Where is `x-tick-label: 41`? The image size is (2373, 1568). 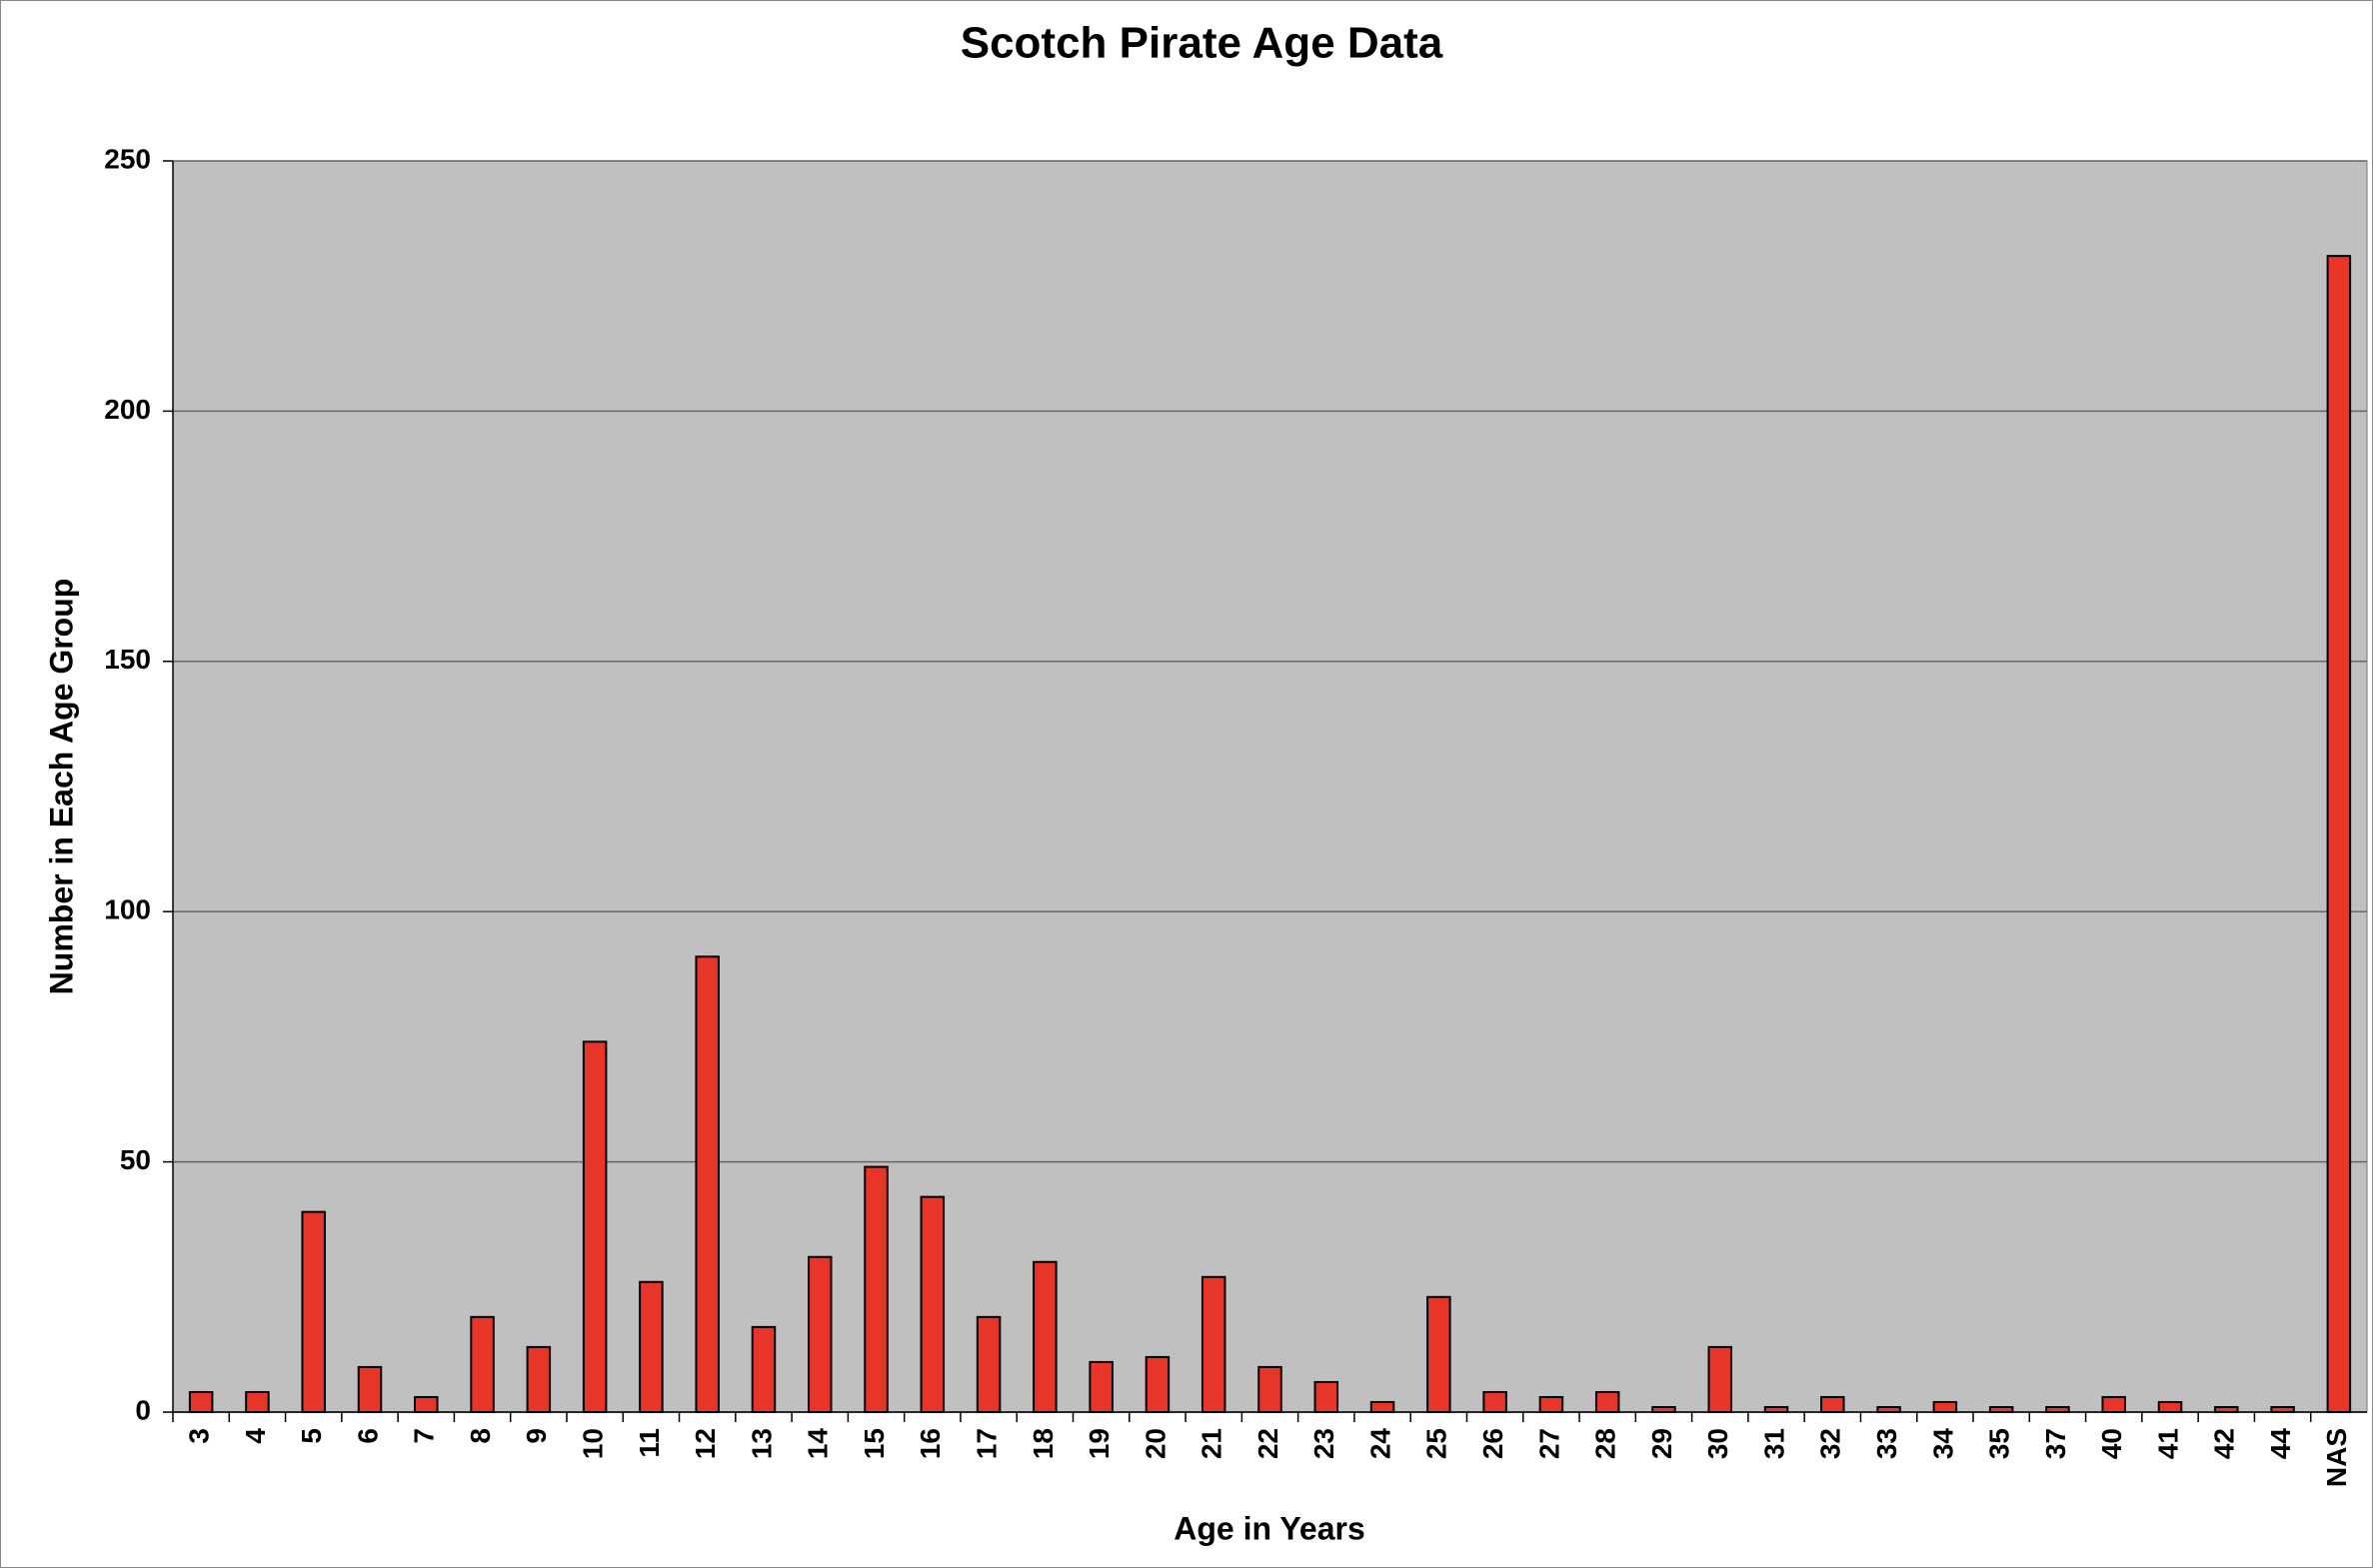
x-tick-label: 41 is located at coordinates (2167, 1444).